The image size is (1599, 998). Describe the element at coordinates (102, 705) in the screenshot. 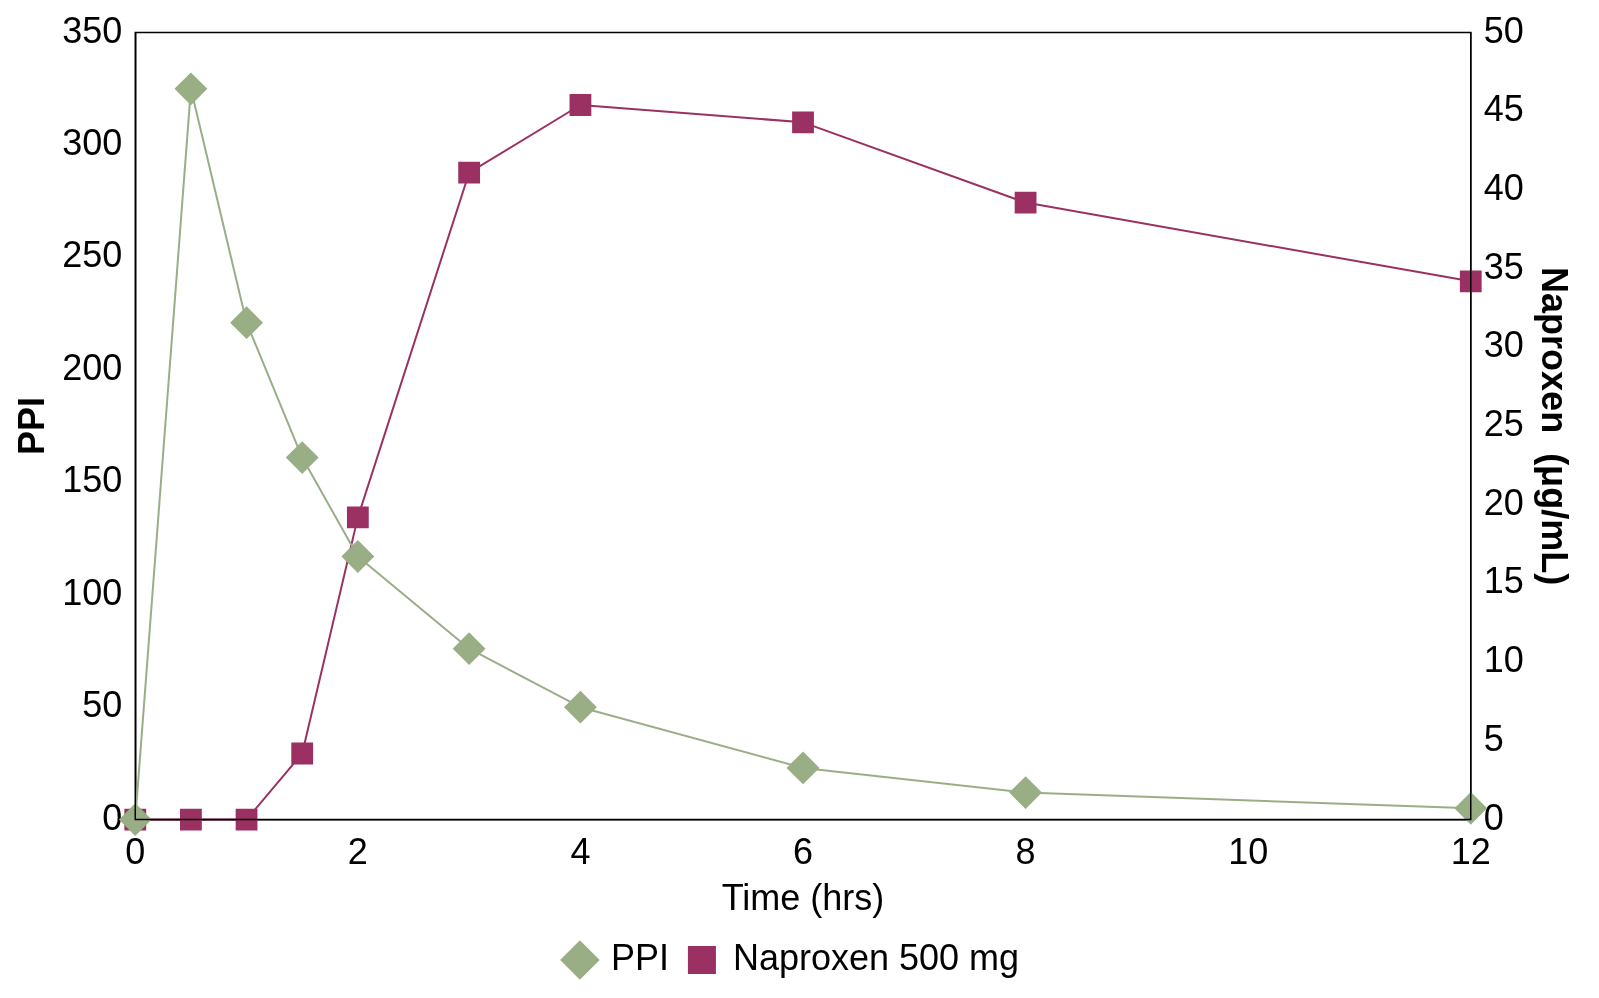

I see `y-tick-label: 50` at that location.